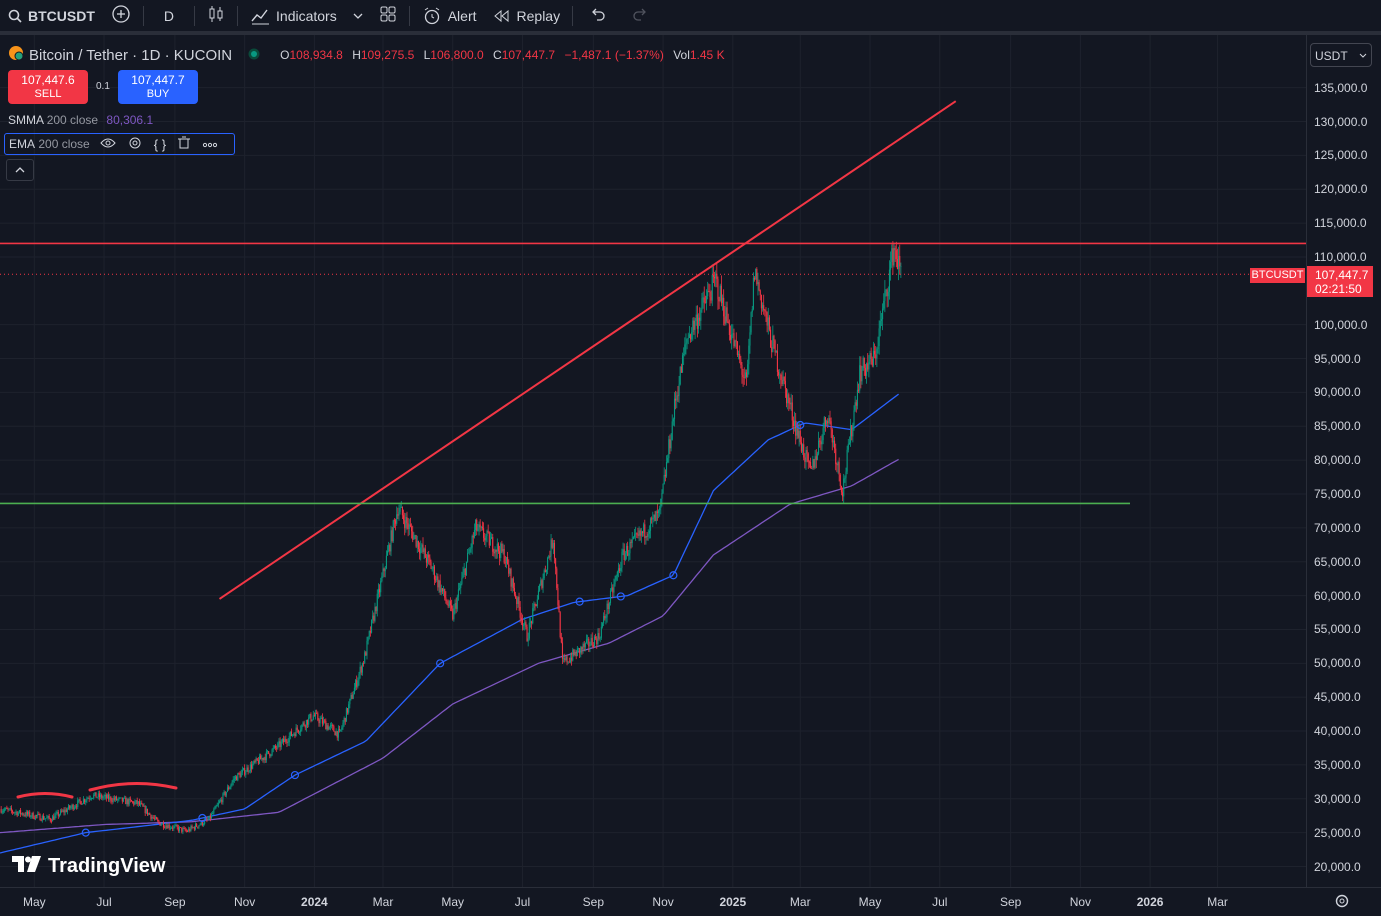  I want to click on alert-button: Alert, so click(449, 15).